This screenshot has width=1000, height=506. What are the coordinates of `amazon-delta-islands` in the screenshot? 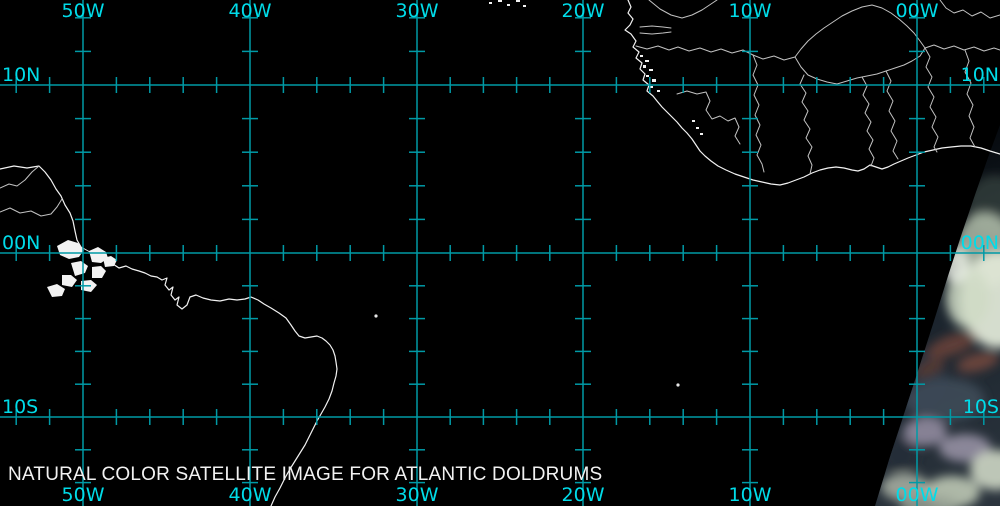 It's located at (82, 268).